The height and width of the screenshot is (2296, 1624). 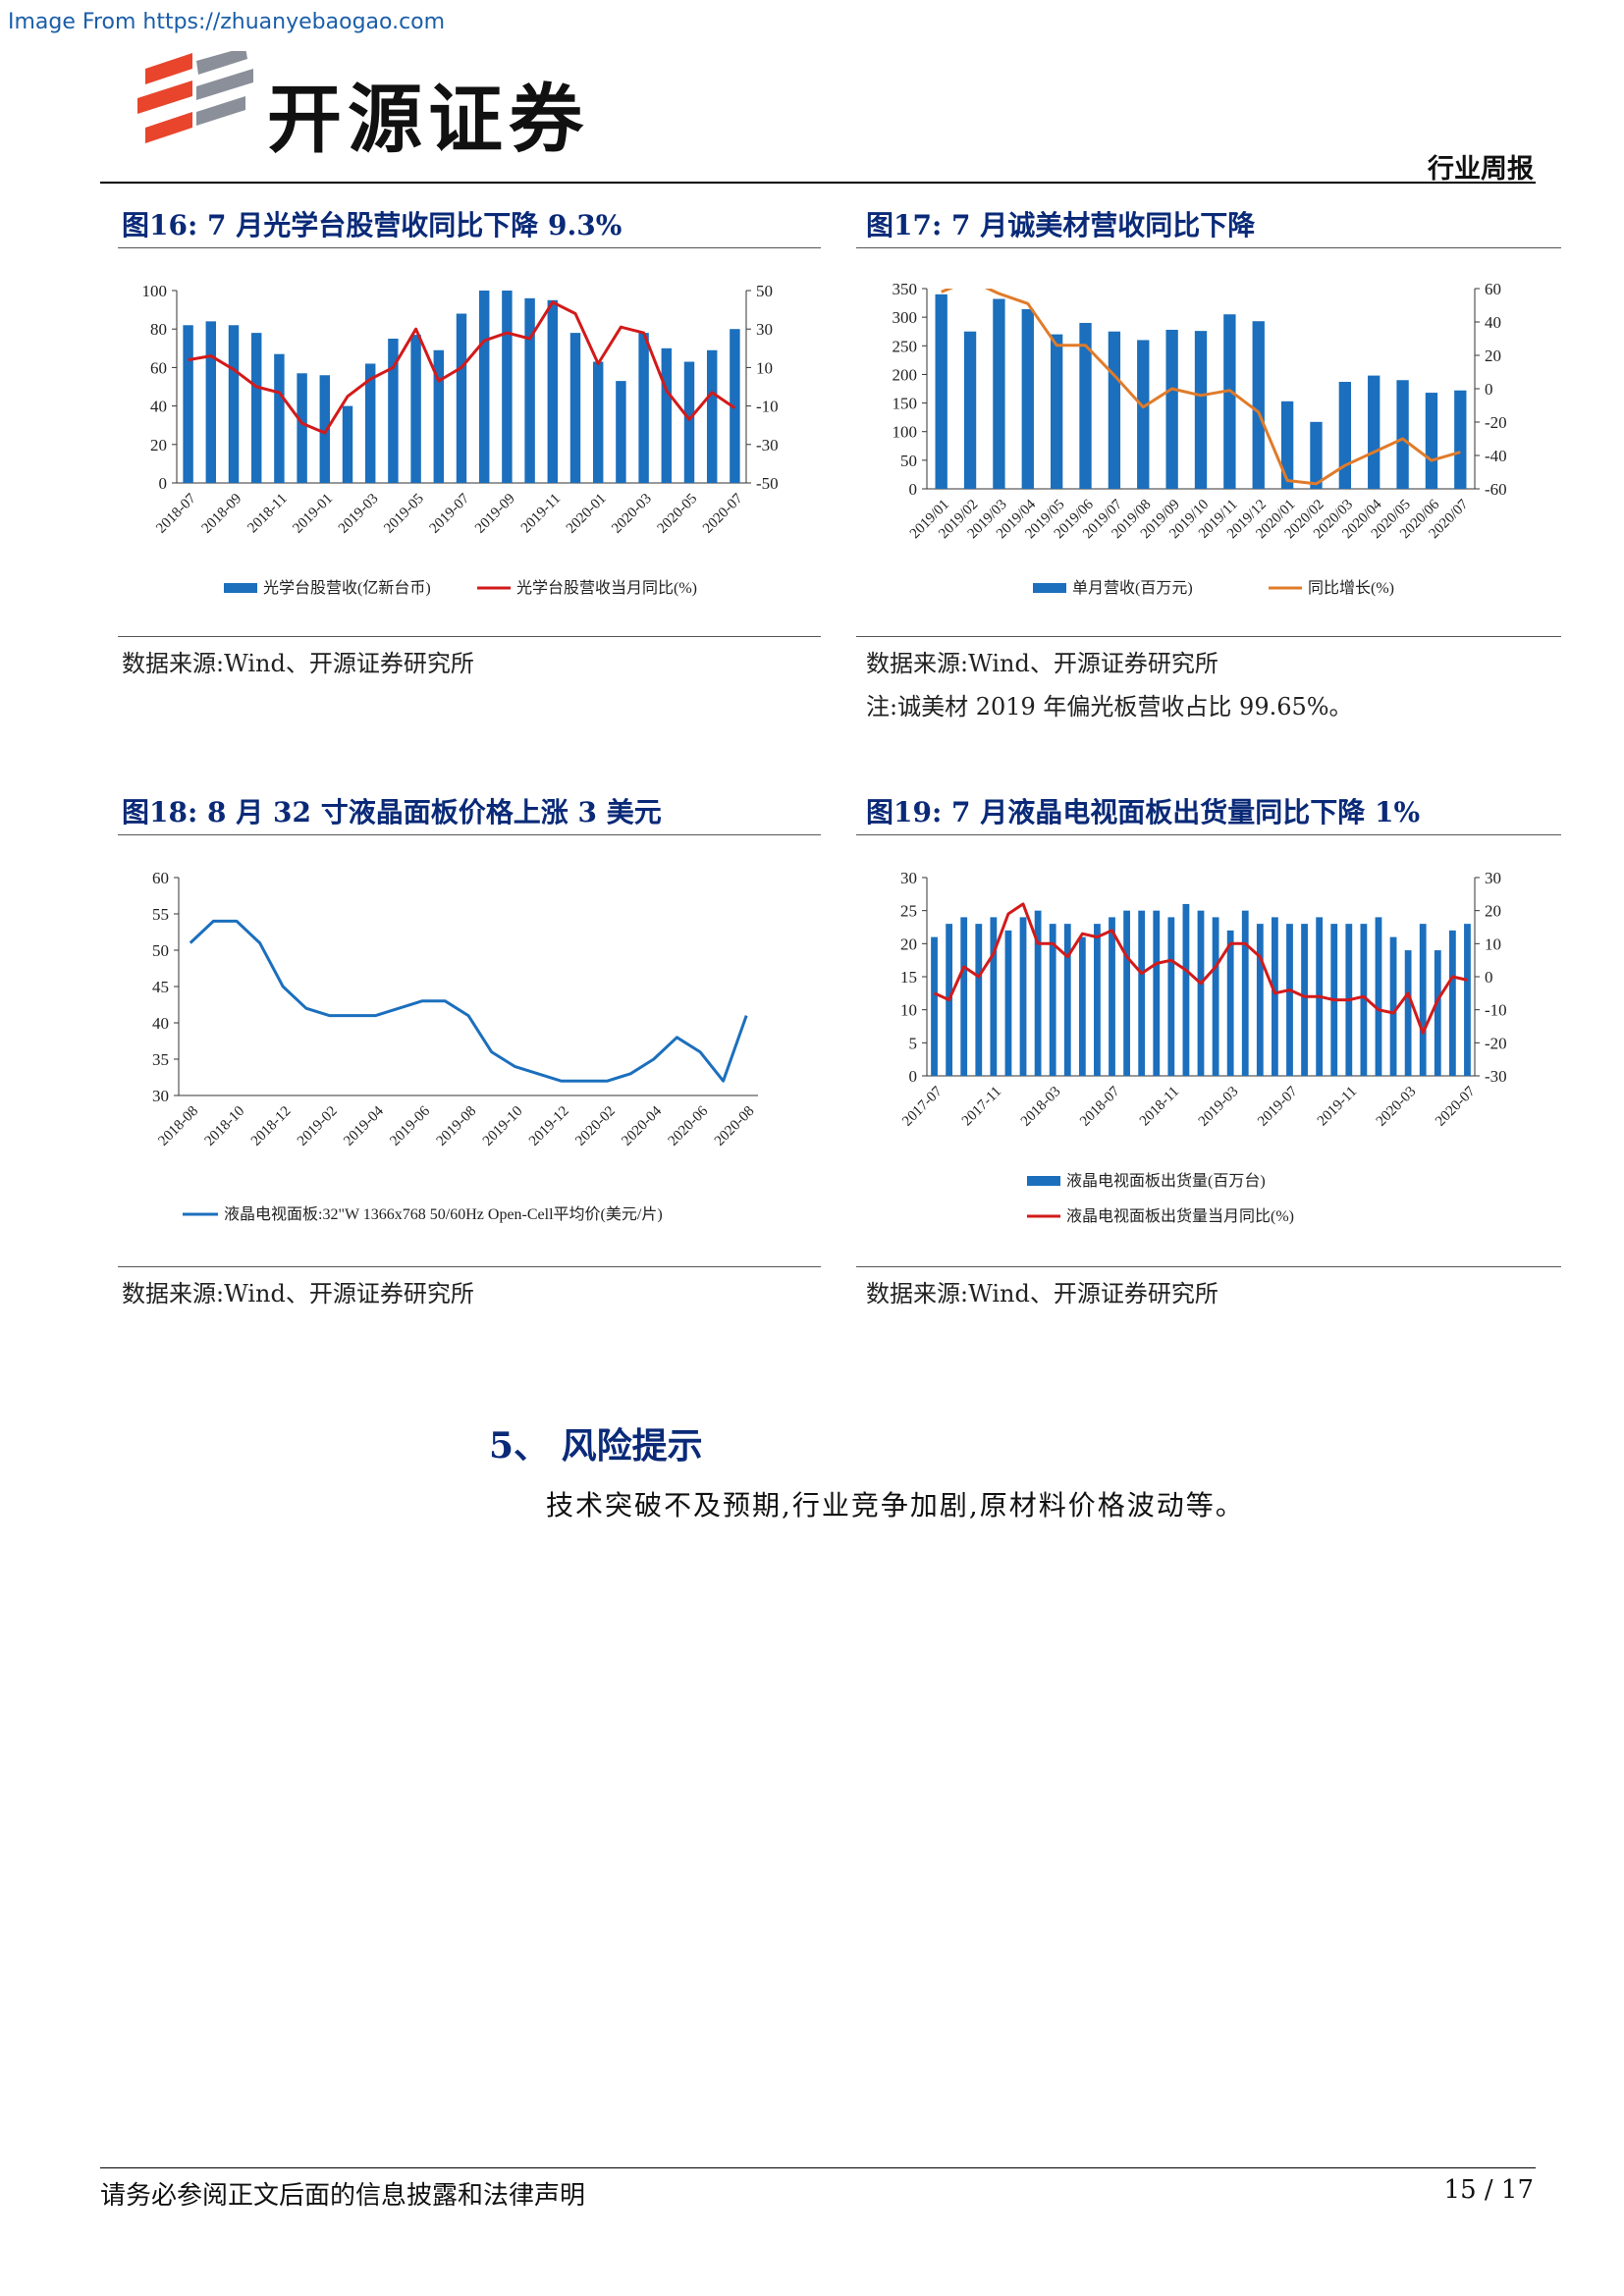 What do you see at coordinates (735, 1126) in the screenshot?
I see `x-tick-label: 2020-08` at bounding box center [735, 1126].